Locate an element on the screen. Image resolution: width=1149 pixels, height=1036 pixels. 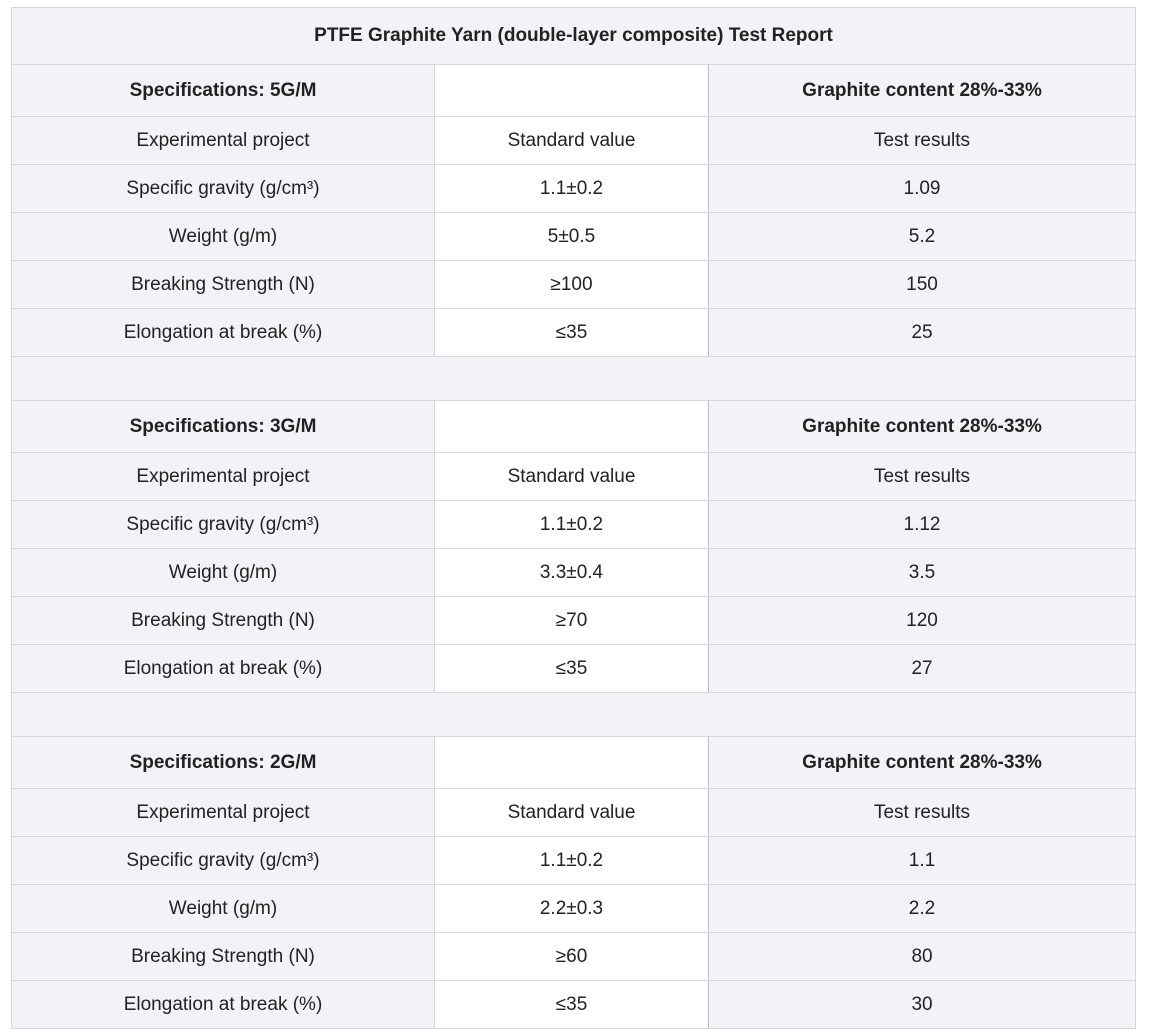
test-result-cell: 3.5 is located at coordinates (922, 572).